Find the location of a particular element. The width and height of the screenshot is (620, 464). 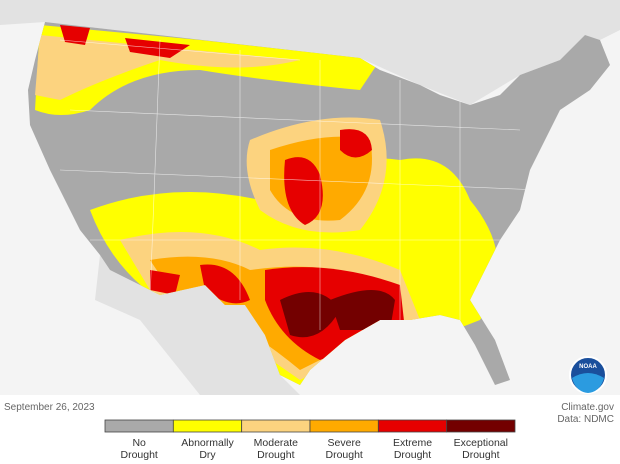

legend-label: No is located at coordinates (139, 443).